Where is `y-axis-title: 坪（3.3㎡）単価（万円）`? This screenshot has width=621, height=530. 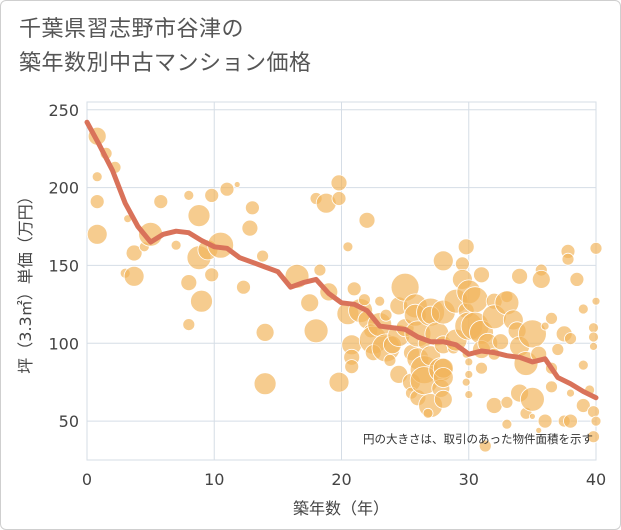 y-axis-title: 坪（3.3㎡）単価（万円） is located at coordinates (25, 280).